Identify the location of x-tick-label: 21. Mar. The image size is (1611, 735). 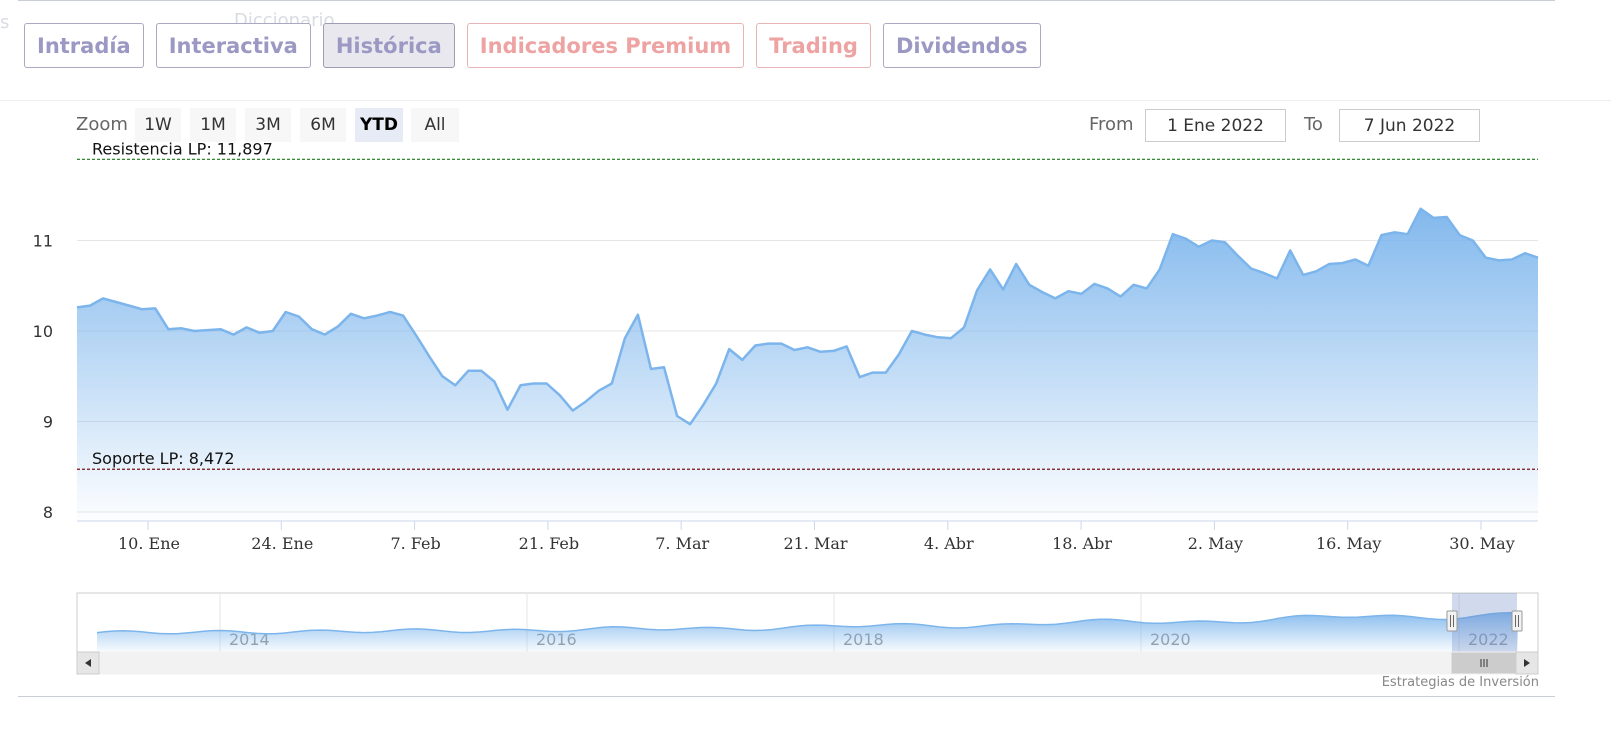
(815, 543).